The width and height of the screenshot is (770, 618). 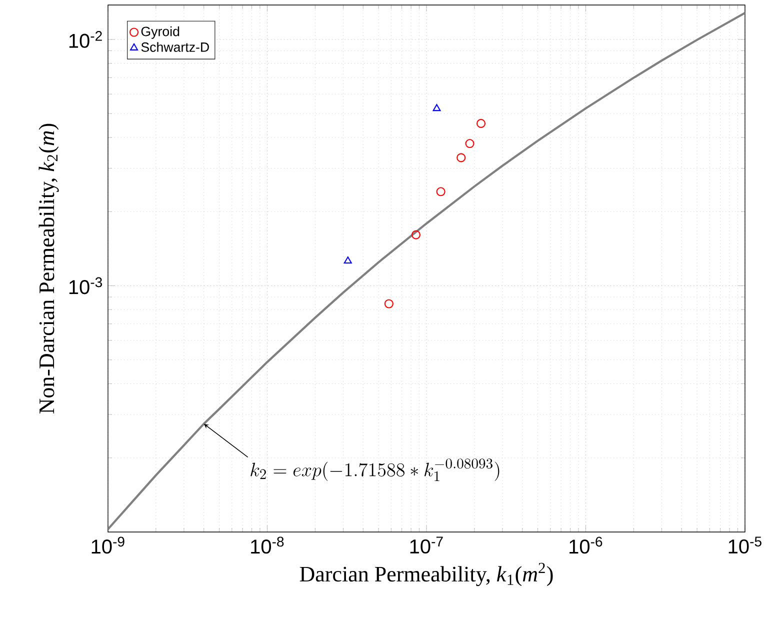 What do you see at coordinates (586, 545) in the screenshot?
I see `x-tick-label: 10$^{-6}$` at bounding box center [586, 545].